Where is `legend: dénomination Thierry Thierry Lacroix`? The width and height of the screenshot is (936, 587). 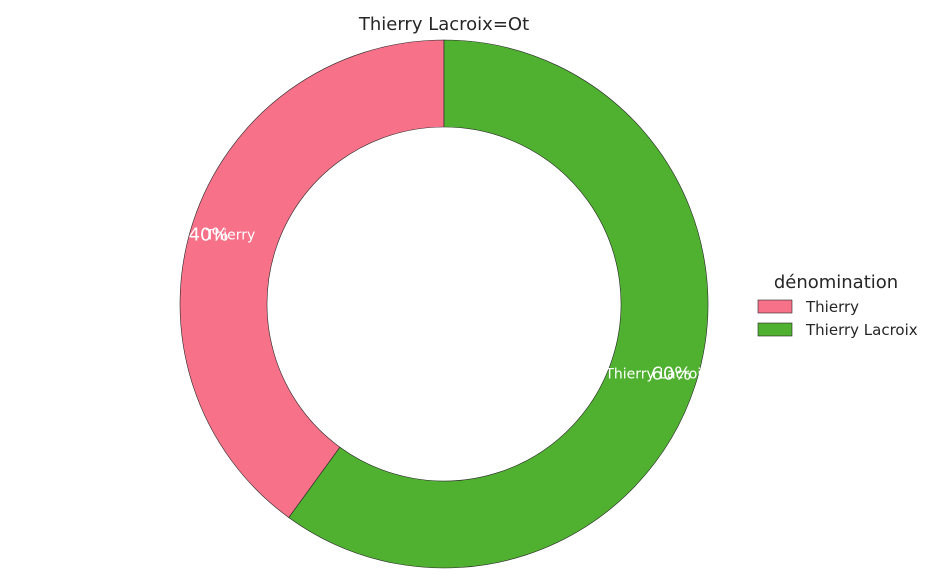 legend: dénomination Thierry Thierry Lacroix is located at coordinates (837, 305).